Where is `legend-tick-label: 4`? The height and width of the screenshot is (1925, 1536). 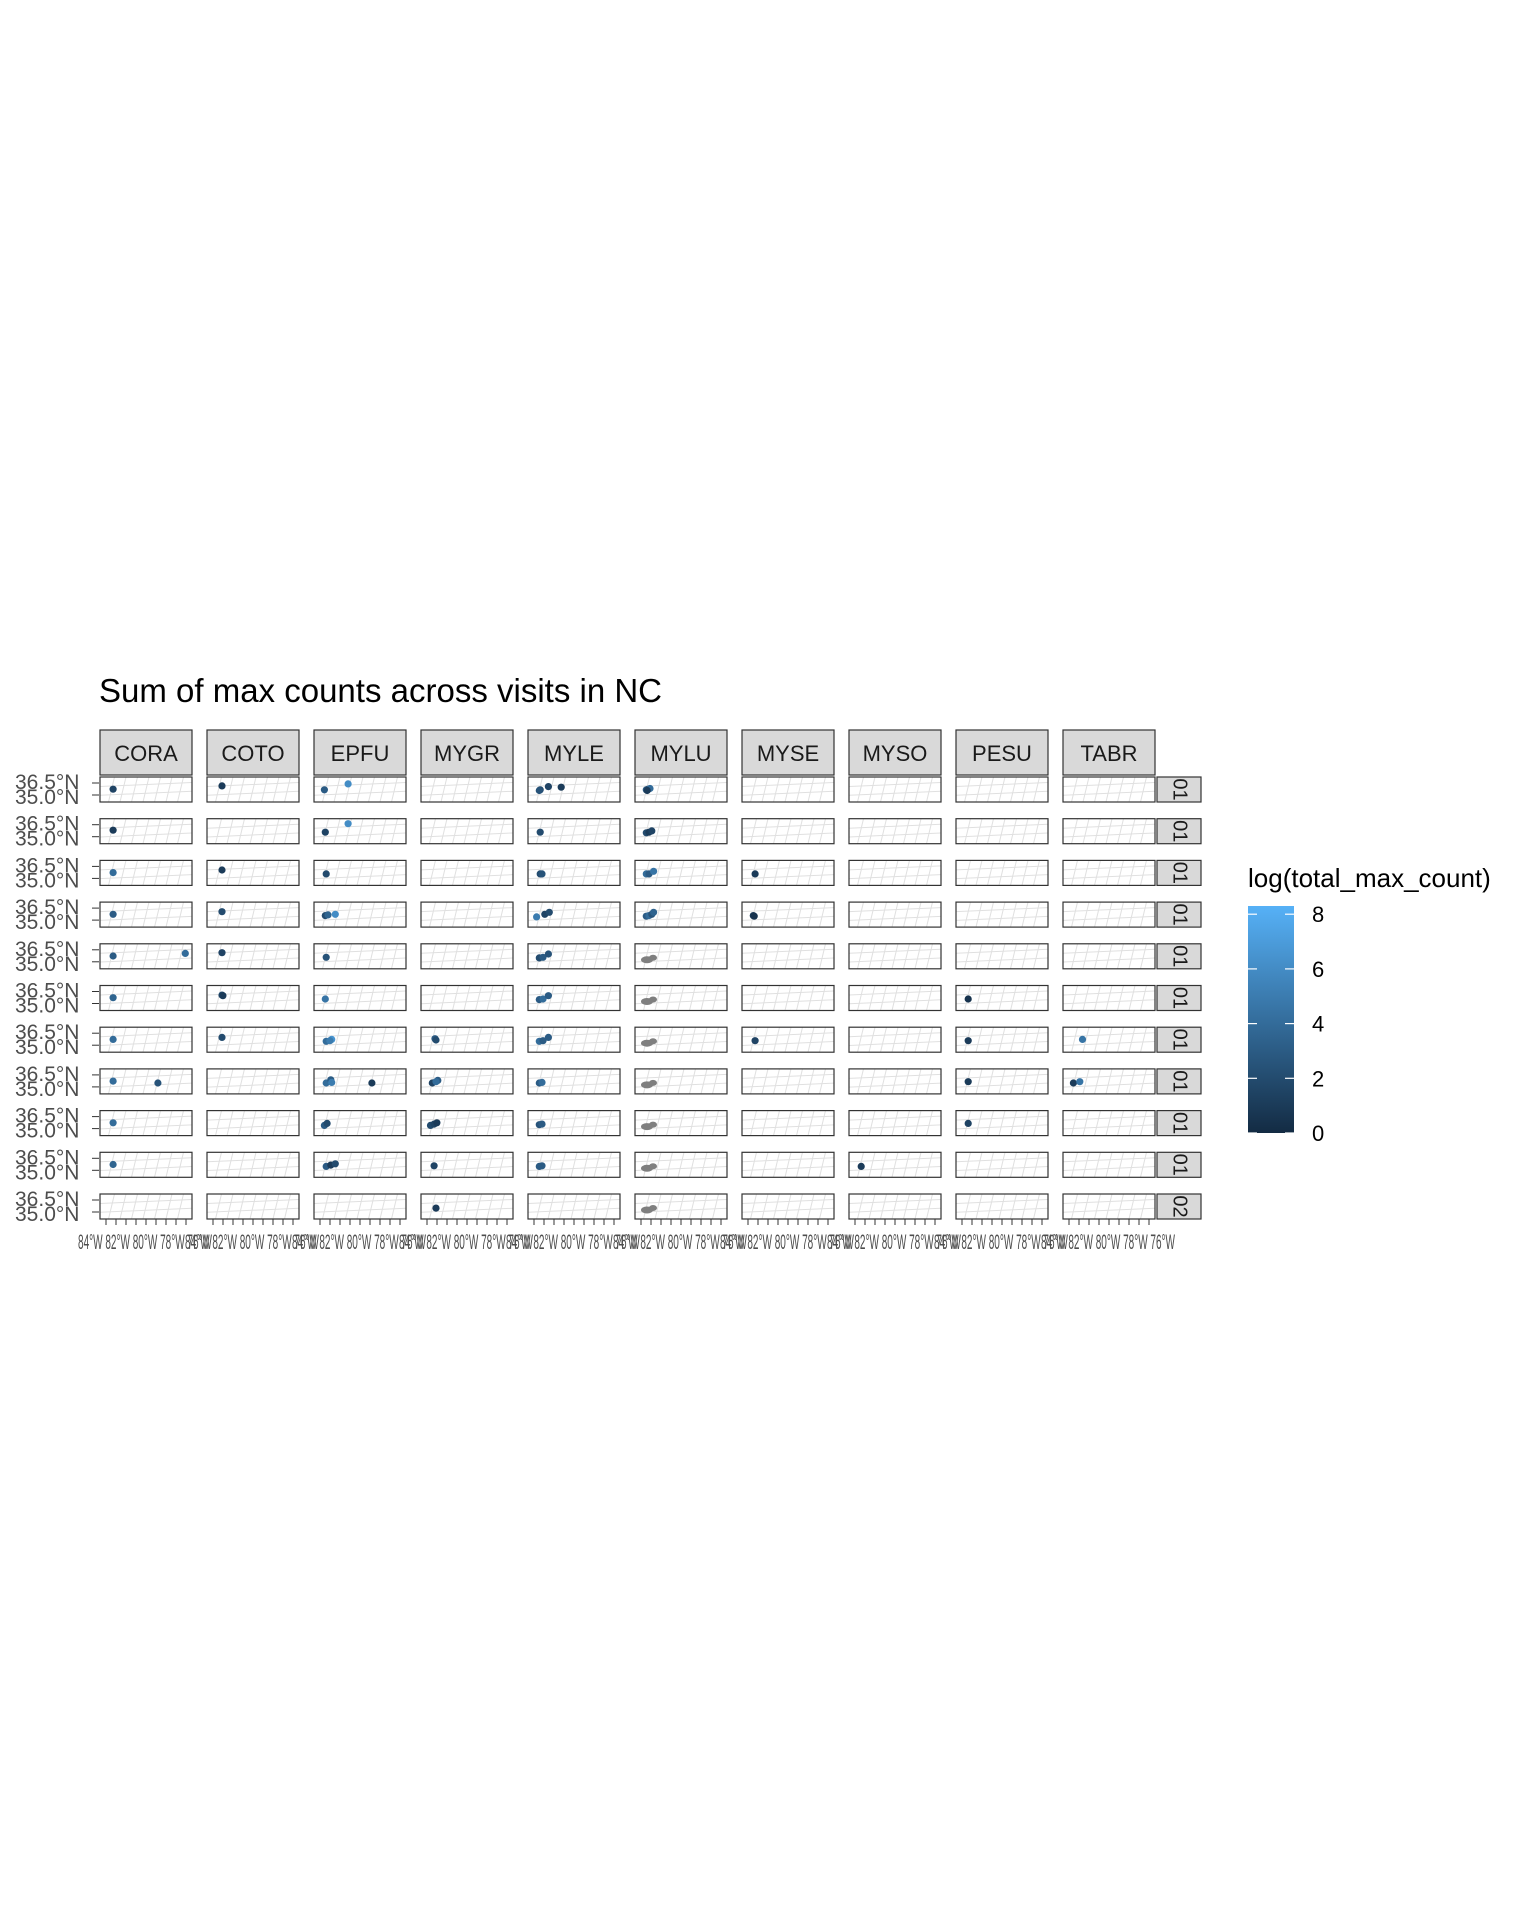 legend-tick-label: 4 is located at coordinates (1318, 1024).